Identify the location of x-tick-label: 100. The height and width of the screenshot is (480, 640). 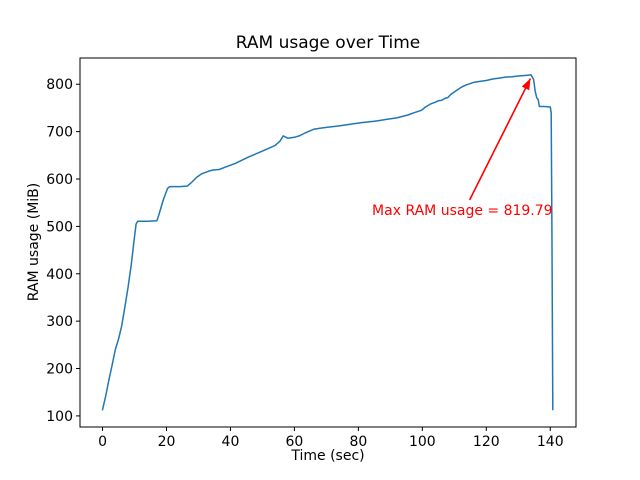
(422, 442).